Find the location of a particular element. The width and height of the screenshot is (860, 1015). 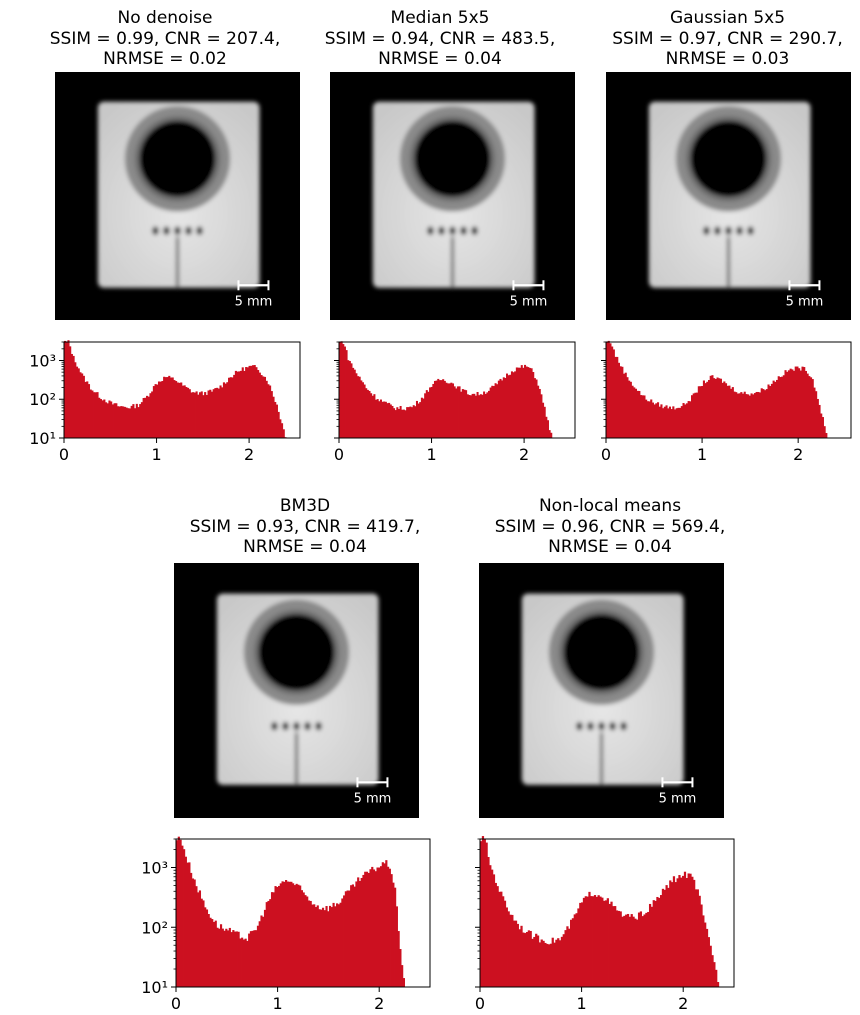

phantom-hole is located at coordinates (452, 158).